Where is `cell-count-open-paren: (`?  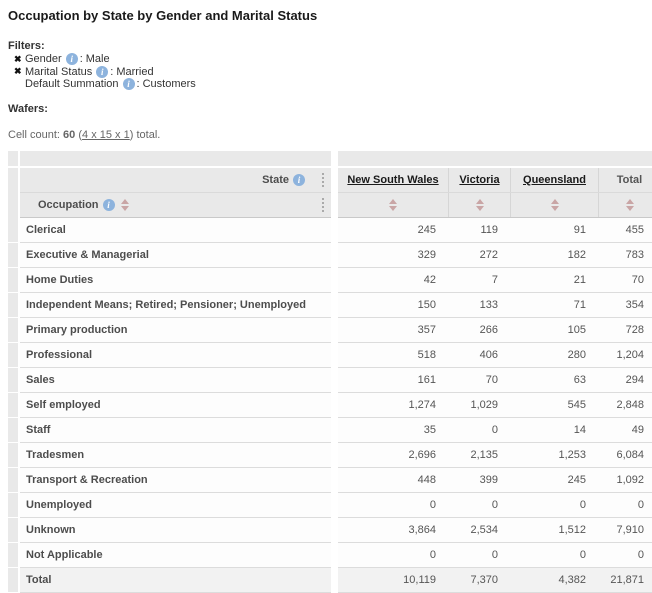
cell-count-open-paren: ( is located at coordinates (80, 134).